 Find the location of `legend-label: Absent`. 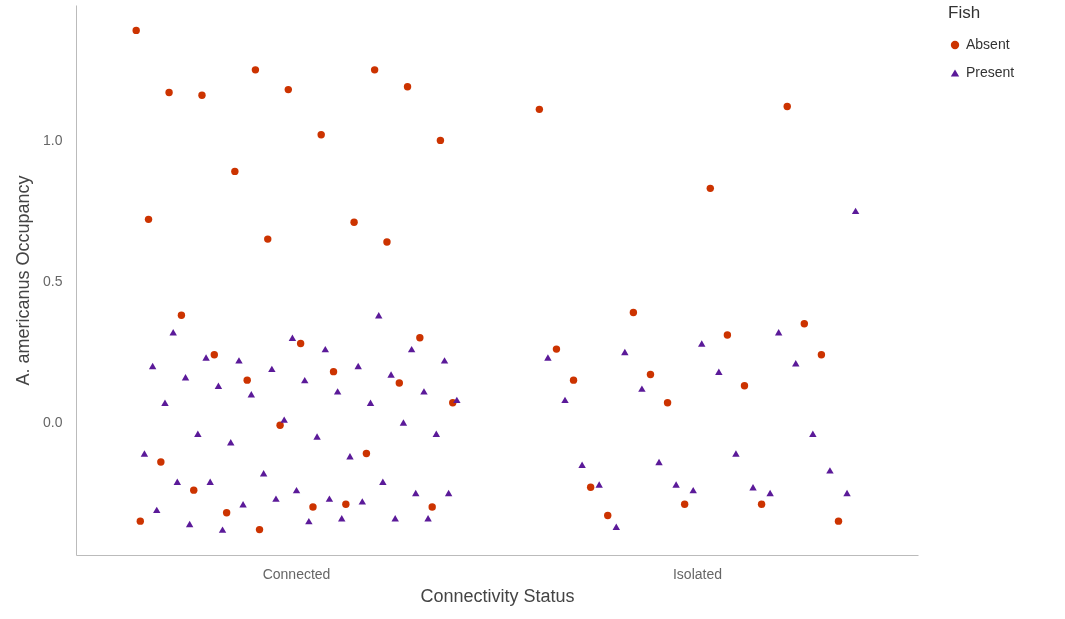

legend-label: Absent is located at coordinates (988, 44).